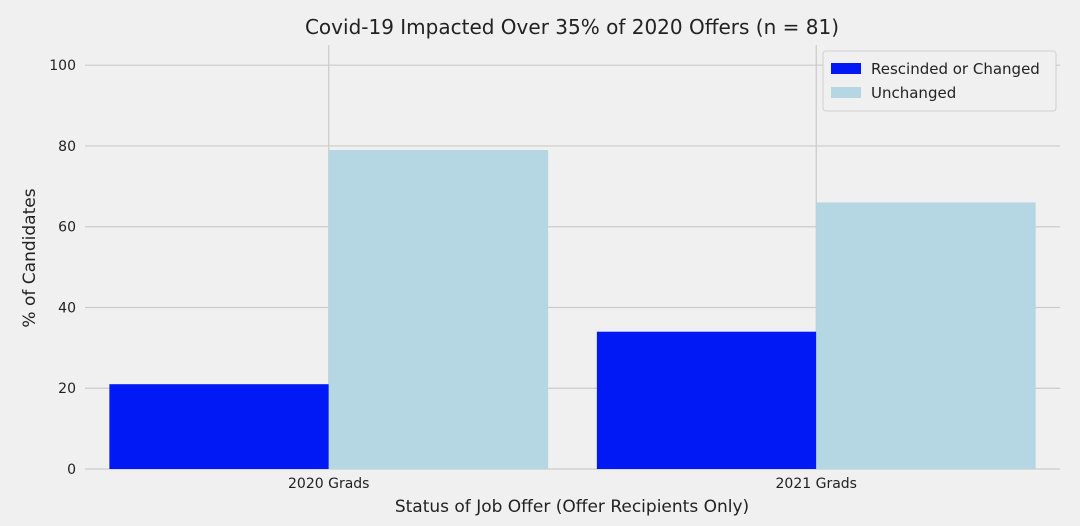 This screenshot has width=1080, height=526. I want to click on y-tick-label: 80, so click(67, 147).